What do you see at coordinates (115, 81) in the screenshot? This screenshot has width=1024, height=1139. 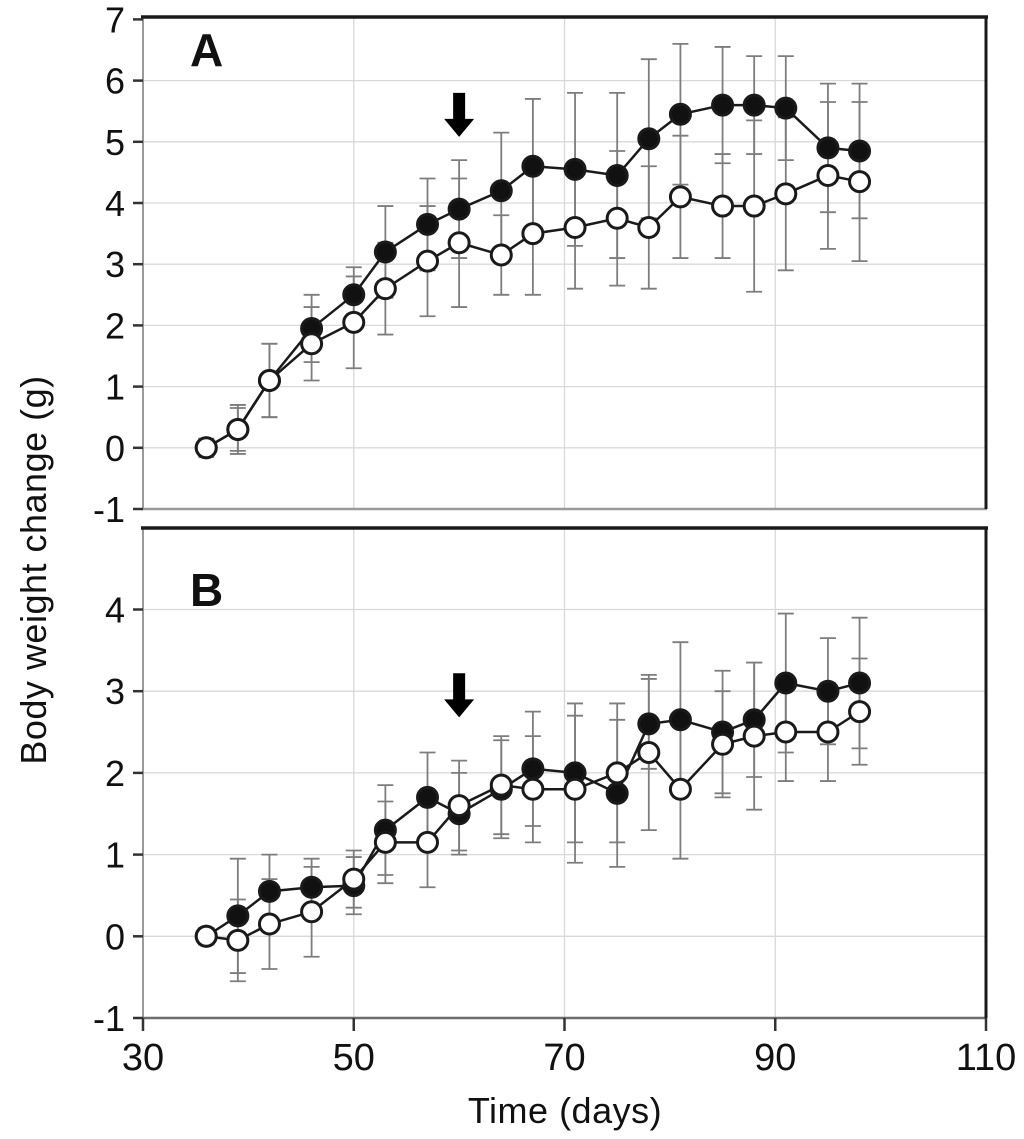 I see `y-tick-label: 6` at bounding box center [115, 81].